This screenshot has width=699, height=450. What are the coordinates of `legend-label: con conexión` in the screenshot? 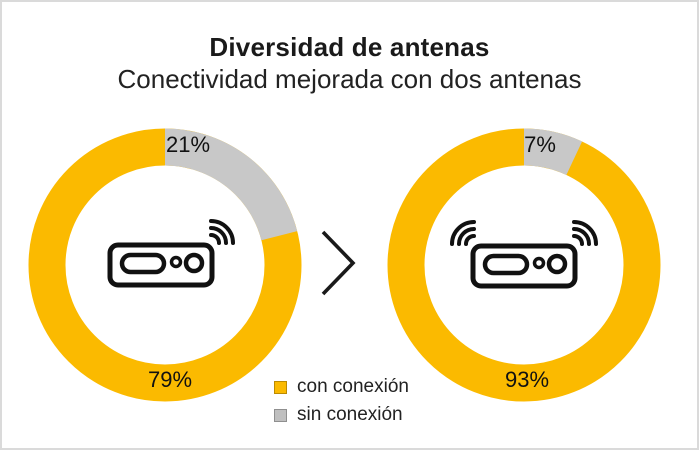 It's located at (353, 386).